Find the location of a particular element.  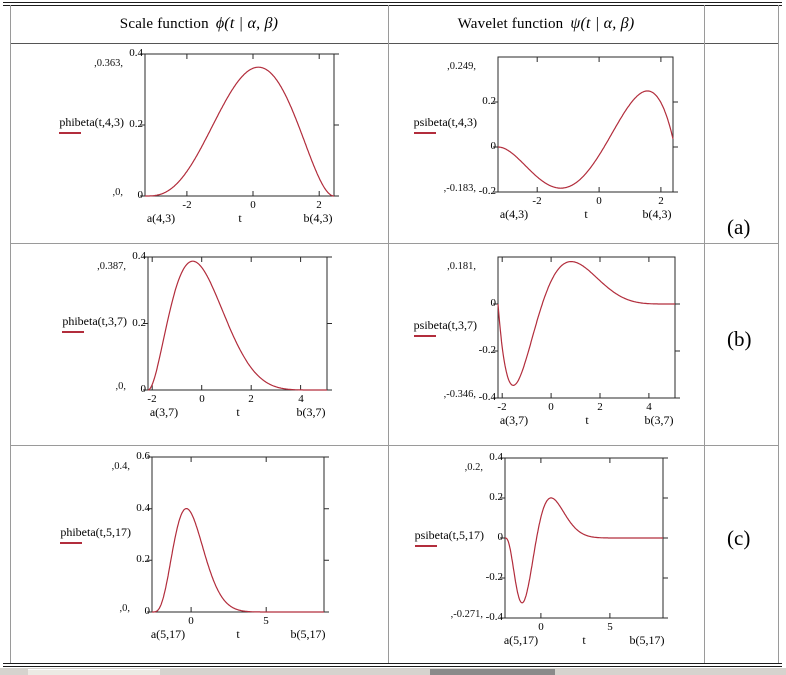

y-axis-upper-limit-field: ,0.2, is located at coordinates (473, 467).